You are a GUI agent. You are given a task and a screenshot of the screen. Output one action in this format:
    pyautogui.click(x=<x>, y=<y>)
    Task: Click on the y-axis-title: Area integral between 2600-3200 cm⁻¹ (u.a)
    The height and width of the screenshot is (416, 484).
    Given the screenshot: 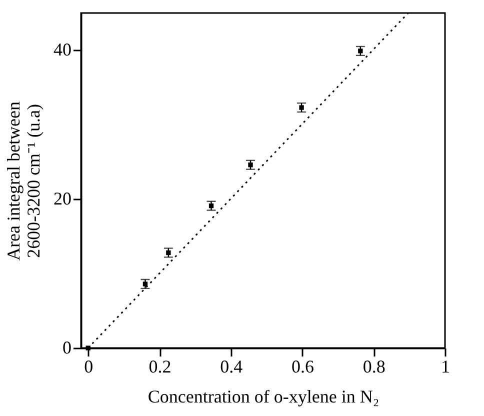 What is the action you would take?
    pyautogui.click(x=24, y=181)
    